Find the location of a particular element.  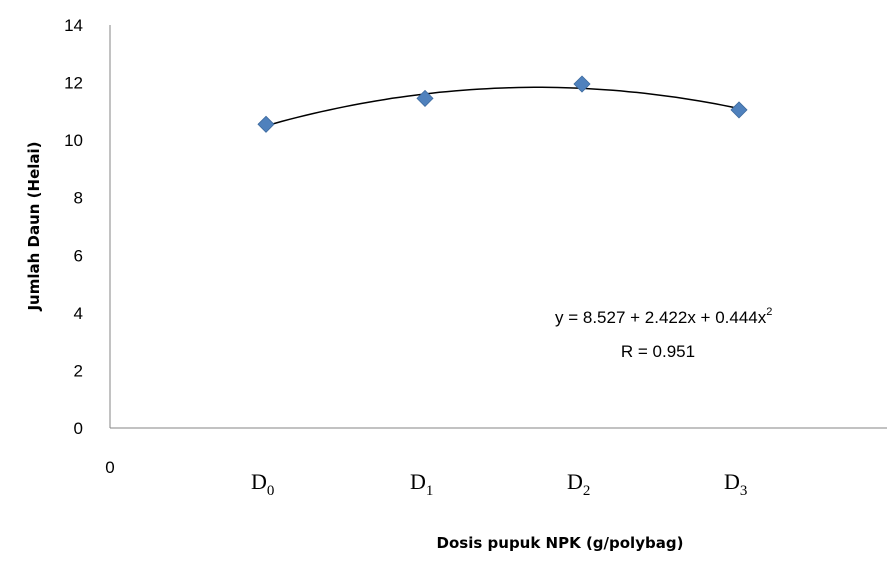

x-category-labels: D0 D1 D2 D3 is located at coordinates (499, 484).